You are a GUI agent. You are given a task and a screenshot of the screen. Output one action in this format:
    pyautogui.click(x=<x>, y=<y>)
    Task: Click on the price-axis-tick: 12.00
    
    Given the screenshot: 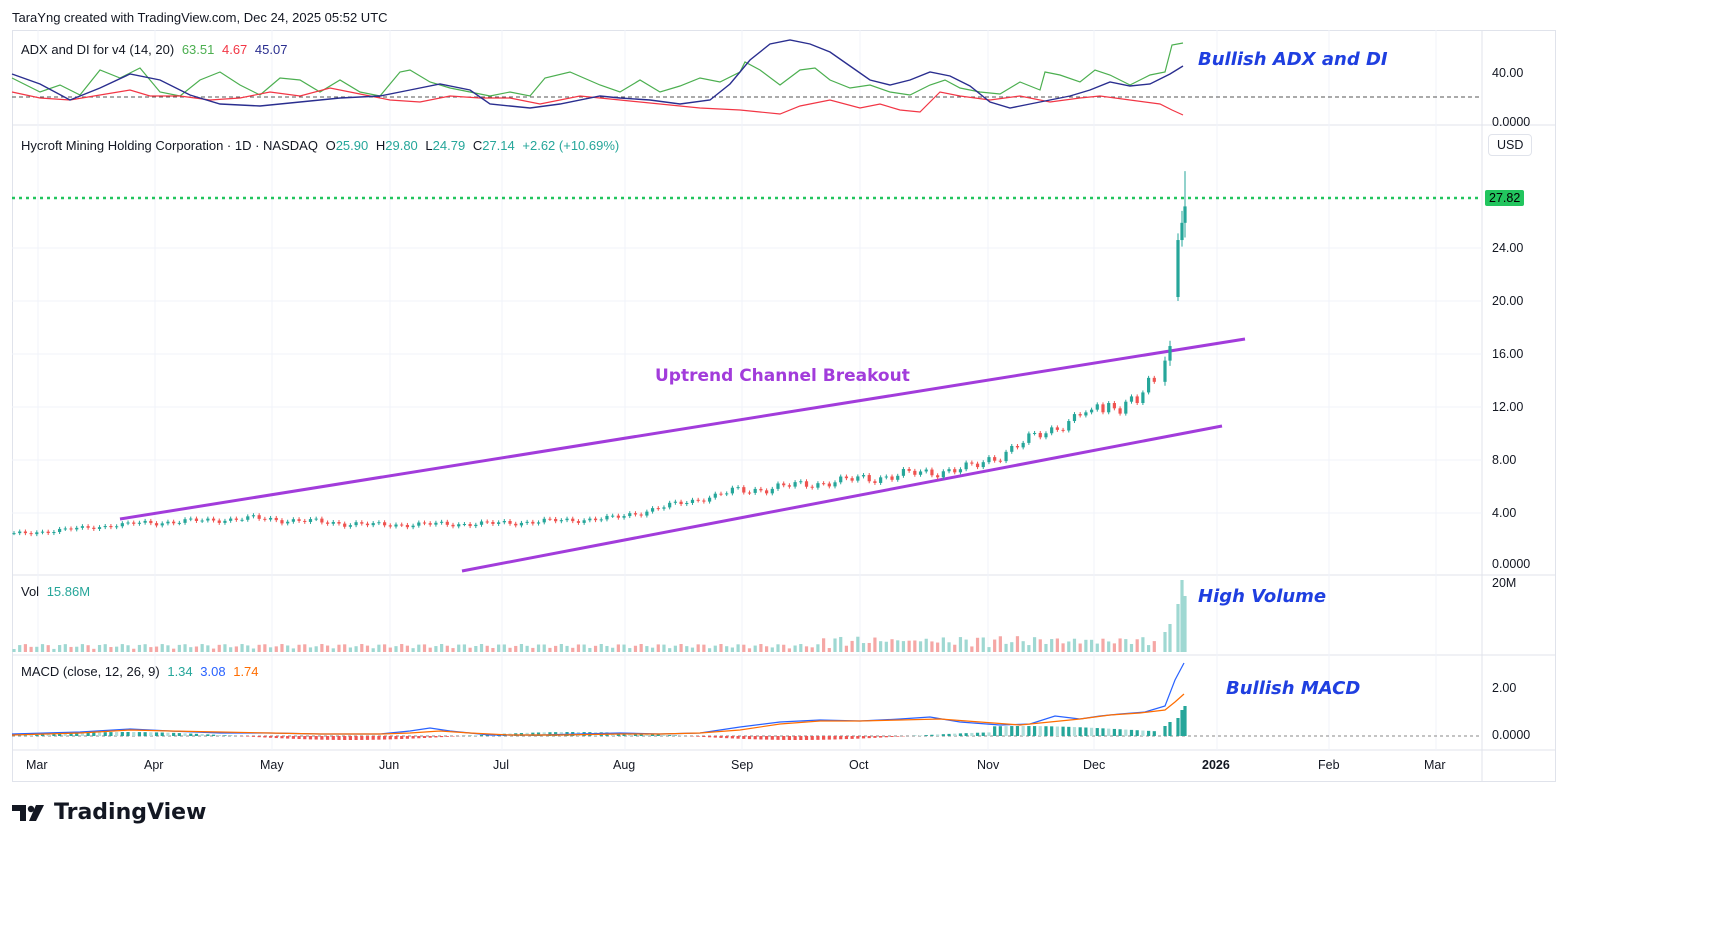 What is the action you would take?
    pyautogui.click(x=1508, y=407)
    